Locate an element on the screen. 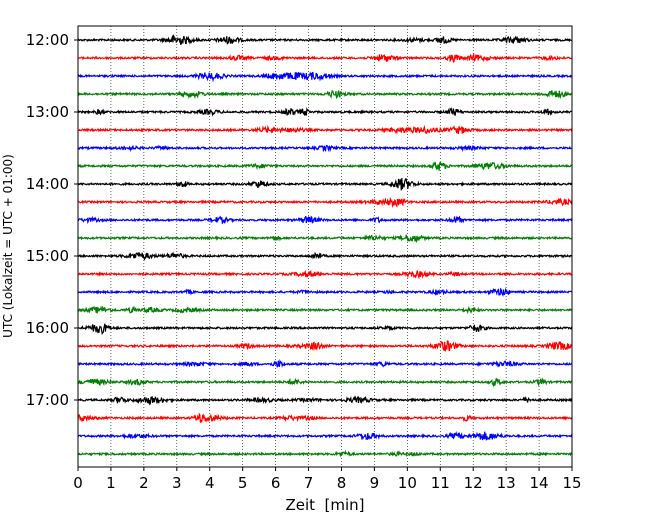 This screenshot has height=520, width=650. x-tick-label: 8 is located at coordinates (342, 483).